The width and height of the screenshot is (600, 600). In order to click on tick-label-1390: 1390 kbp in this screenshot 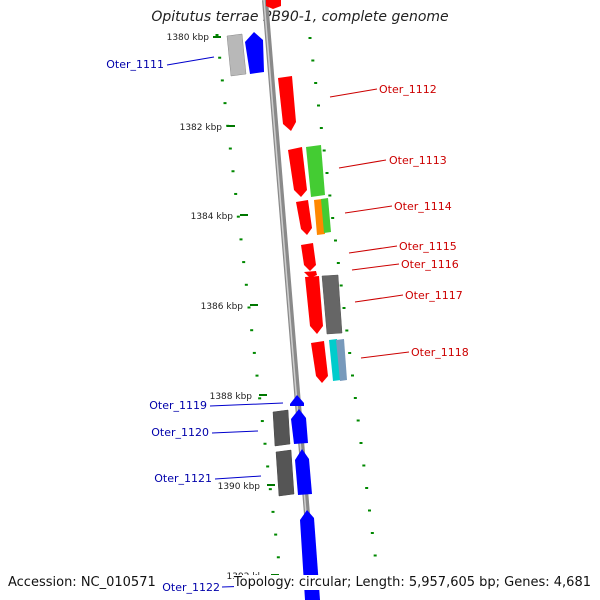, I will do `click(239, 487)`.